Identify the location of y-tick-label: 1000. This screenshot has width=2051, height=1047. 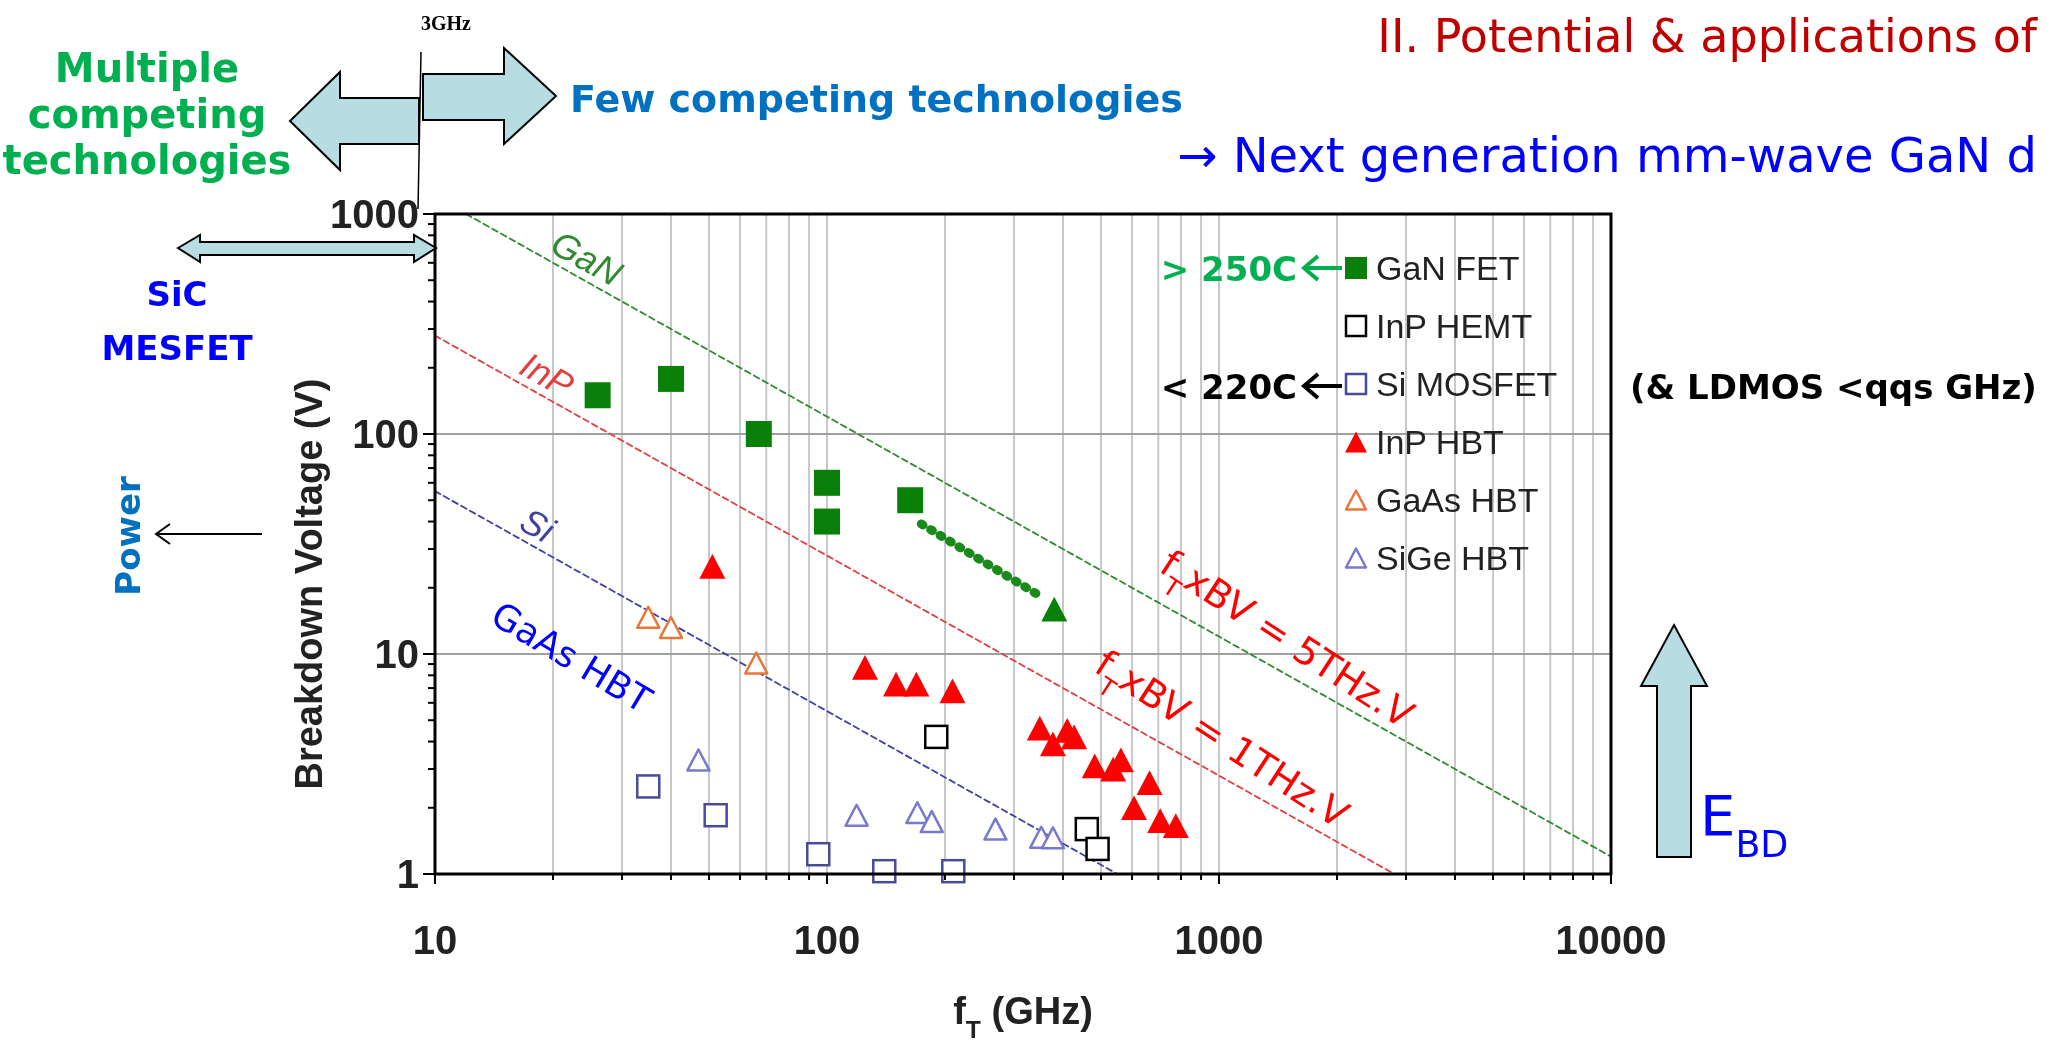
(374, 214).